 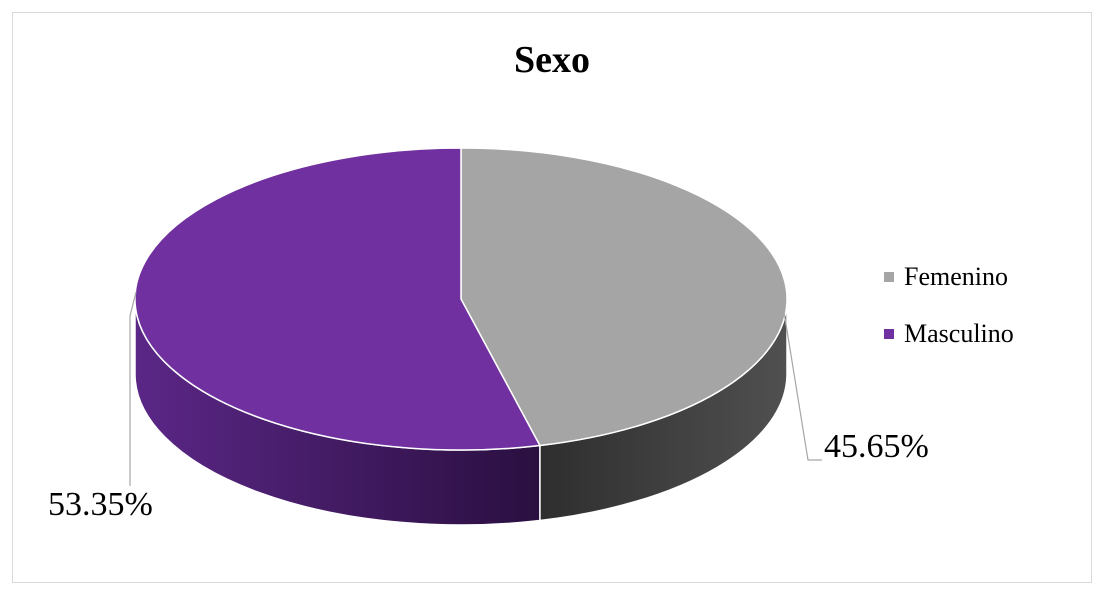 I want to click on data-label-femenino: 45.65%, so click(x=876, y=447).